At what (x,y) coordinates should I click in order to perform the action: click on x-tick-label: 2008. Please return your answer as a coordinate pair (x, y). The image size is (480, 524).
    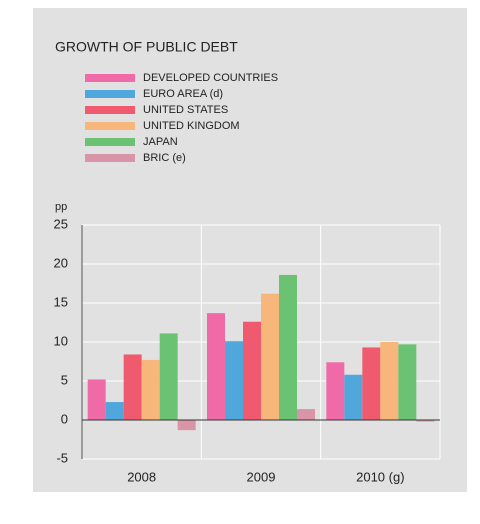
    Looking at the image, I should click on (141, 476).